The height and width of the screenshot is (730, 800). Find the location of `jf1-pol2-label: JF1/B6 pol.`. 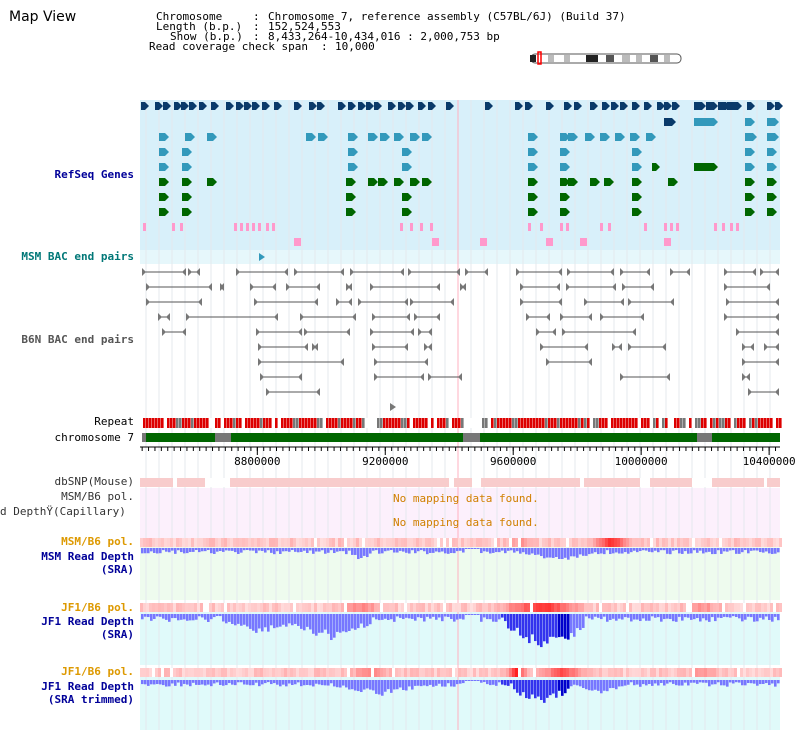

jf1-pol2-label: JF1/B6 pol. is located at coordinates (97, 671).